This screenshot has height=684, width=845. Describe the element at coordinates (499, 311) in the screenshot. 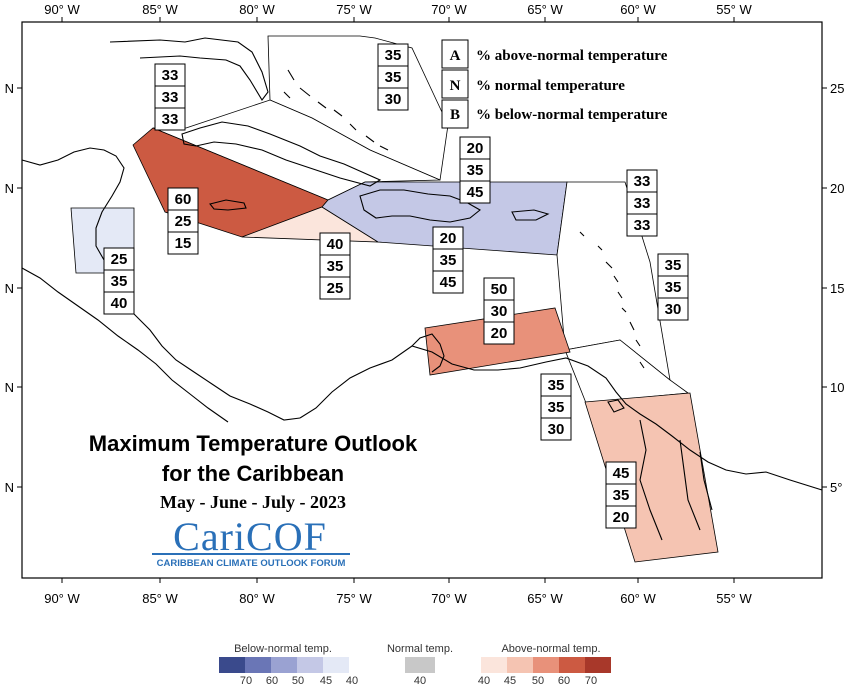

I see `prob-box-abc-islands: 50 30 20` at that location.